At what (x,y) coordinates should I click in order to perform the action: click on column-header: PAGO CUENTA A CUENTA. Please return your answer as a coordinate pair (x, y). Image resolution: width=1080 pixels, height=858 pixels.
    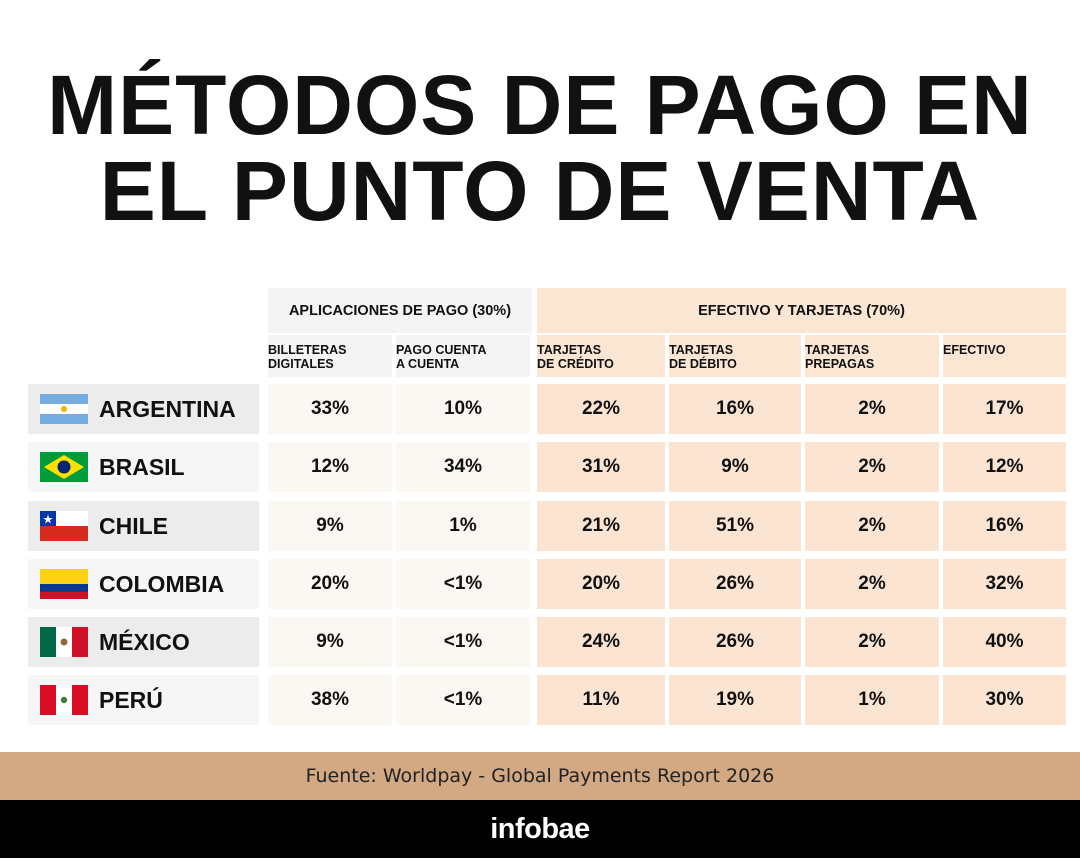
    Looking at the image, I should click on (463, 356).